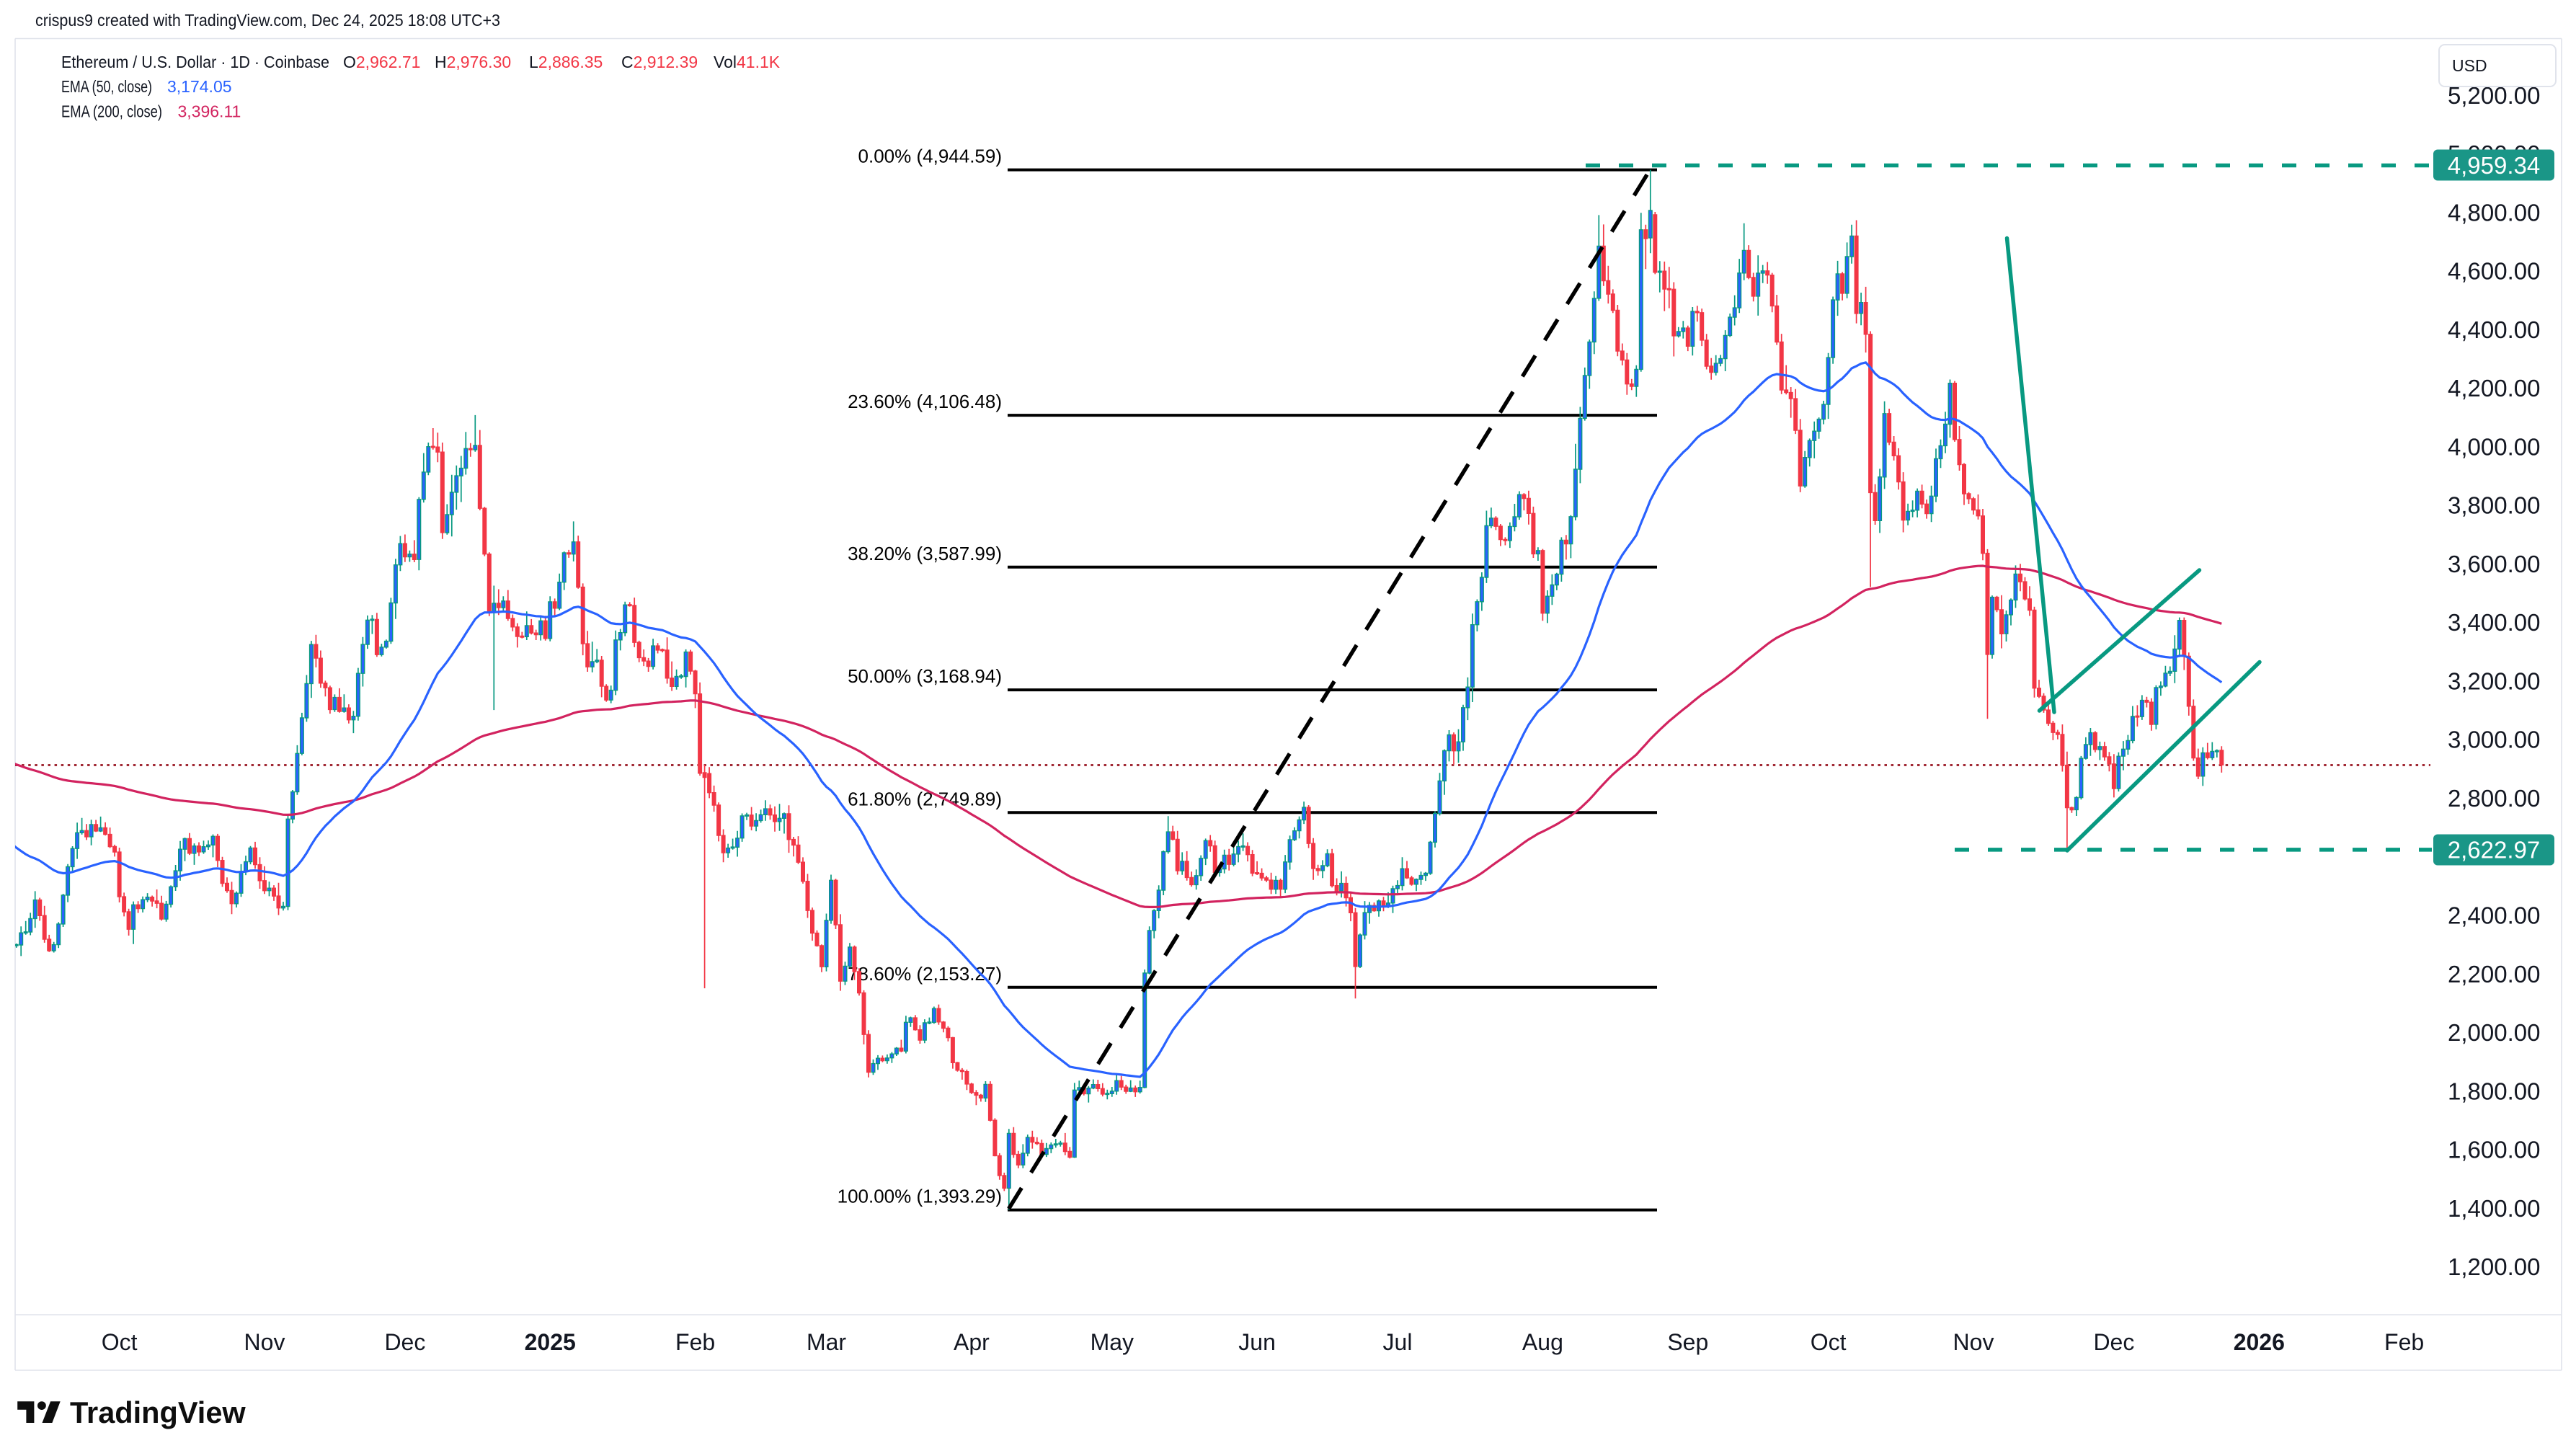 Image resolution: width=2576 pixels, height=1456 pixels. Describe the element at coordinates (2494, 446) in the screenshot. I see `svg-text: 4,000.00` at that location.